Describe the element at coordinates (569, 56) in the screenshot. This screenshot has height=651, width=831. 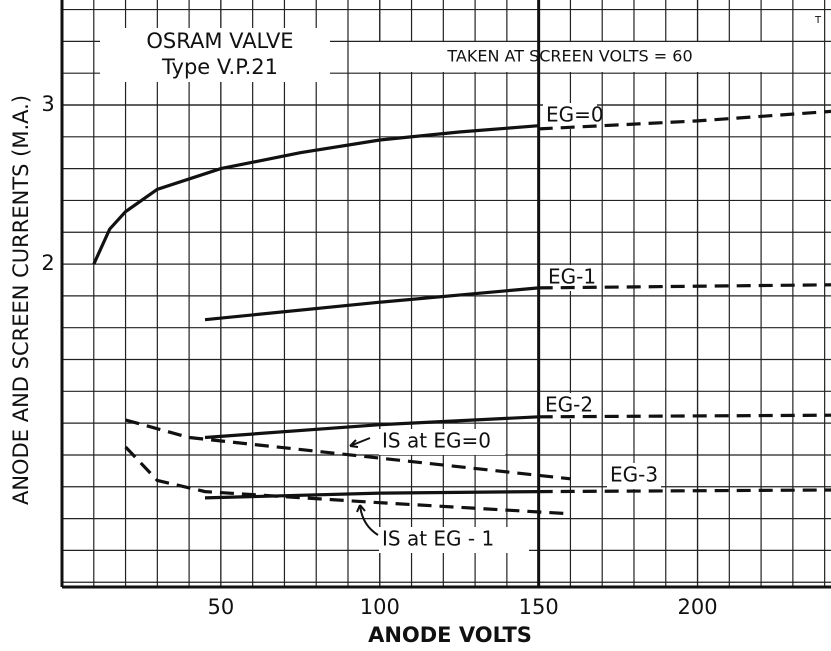
I see `annotation: TAKEN AT SCREEN VOLTS = 60` at that location.